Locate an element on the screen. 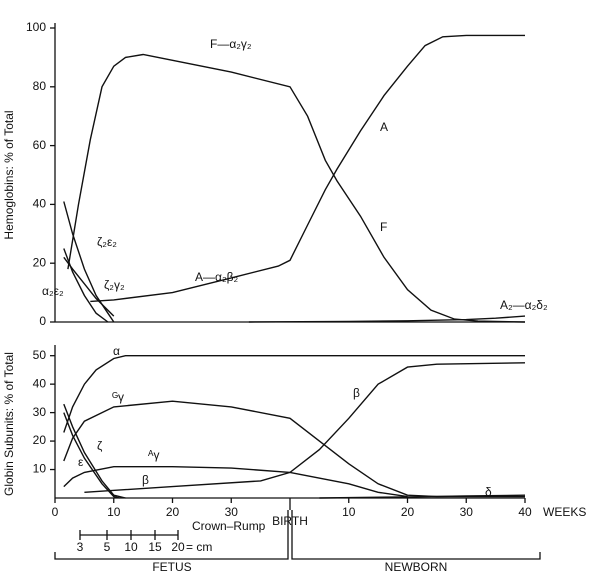 The width and height of the screenshot is (592, 574). y-axis-label: Globin Subunits: % of Total is located at coordinates (9, 424).